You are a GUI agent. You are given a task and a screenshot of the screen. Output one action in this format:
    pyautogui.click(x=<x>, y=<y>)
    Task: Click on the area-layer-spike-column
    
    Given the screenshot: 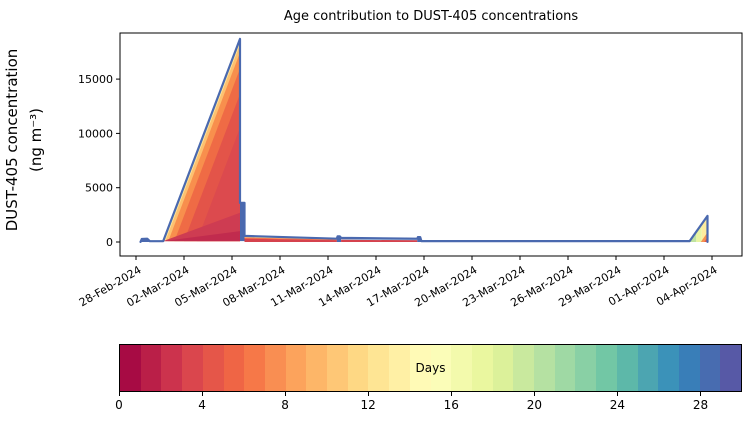 What is the action you would take?
    pyautogui.click(x=242, y=222)
    